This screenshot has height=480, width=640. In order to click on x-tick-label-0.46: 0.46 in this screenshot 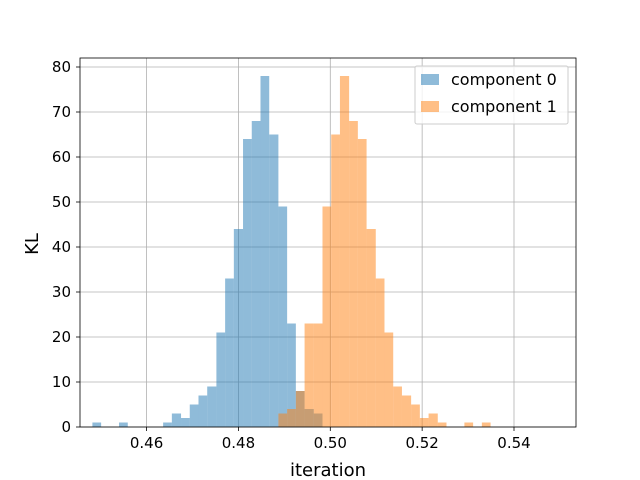, I will do `click(146, 443)`.